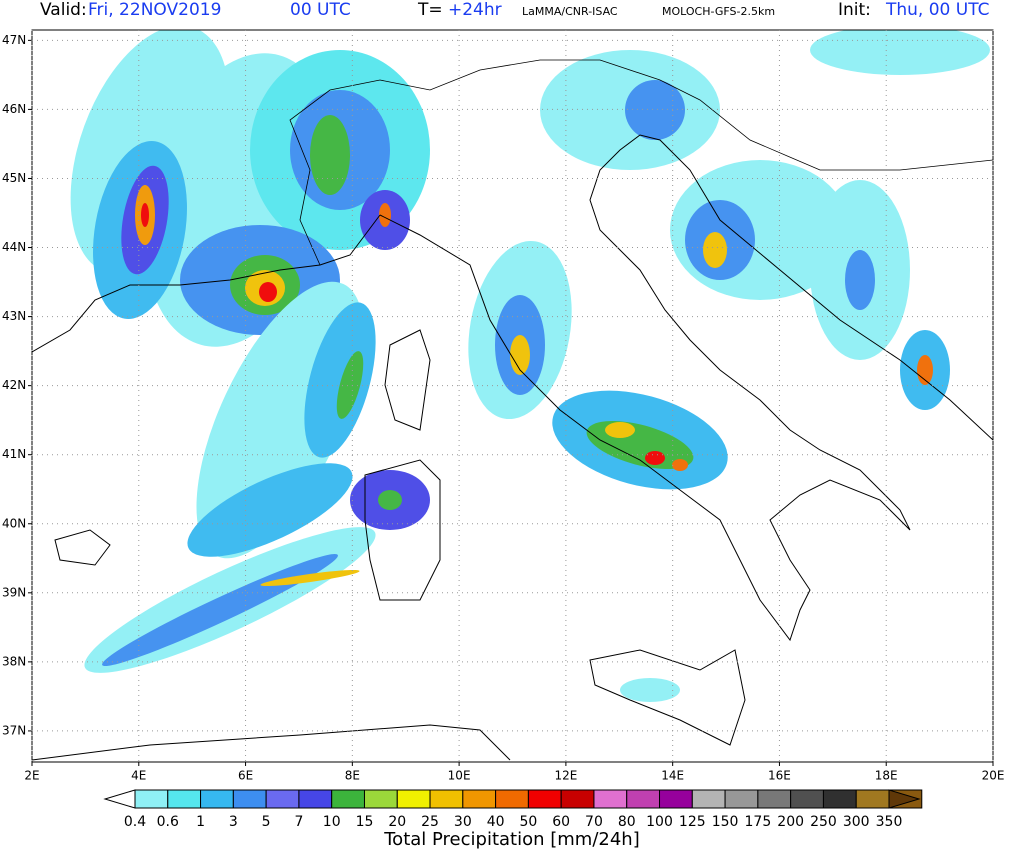  Describe the element at coordinates (365, 822) in the screenshot. I see `colorbar-label: 15` at that location.